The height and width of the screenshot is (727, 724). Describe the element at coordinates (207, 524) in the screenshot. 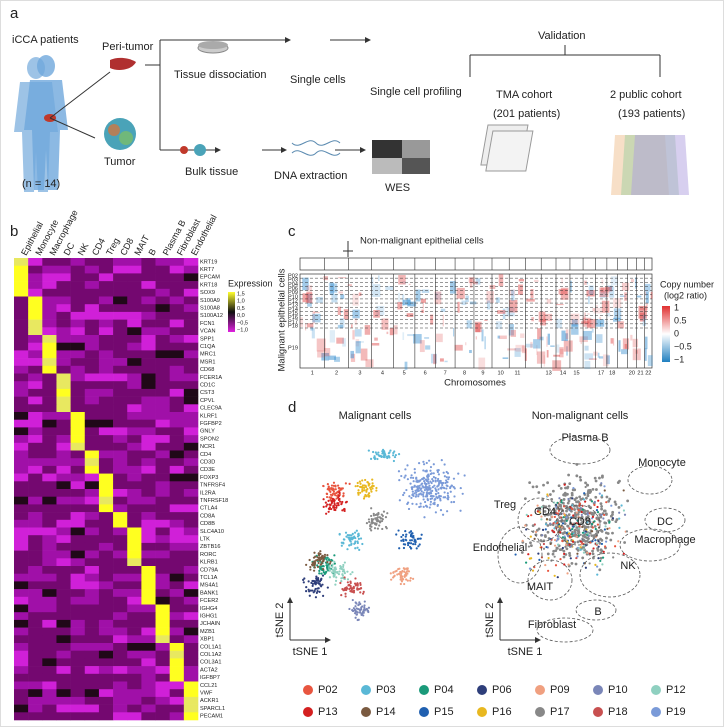

I see `gene-label: CD8B` at that location.